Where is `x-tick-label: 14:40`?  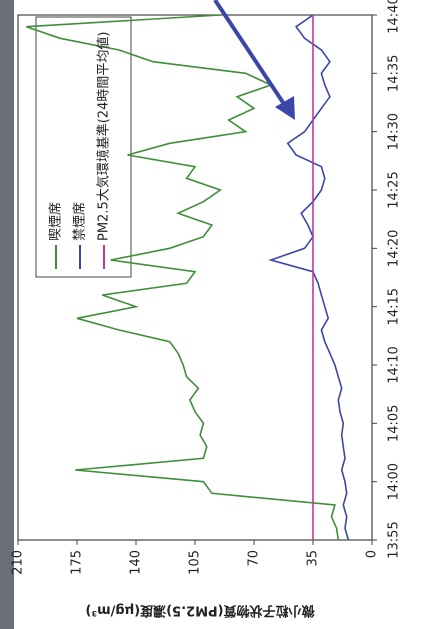 x-tick-label: 14:40 is located at coordinates (394, 17).